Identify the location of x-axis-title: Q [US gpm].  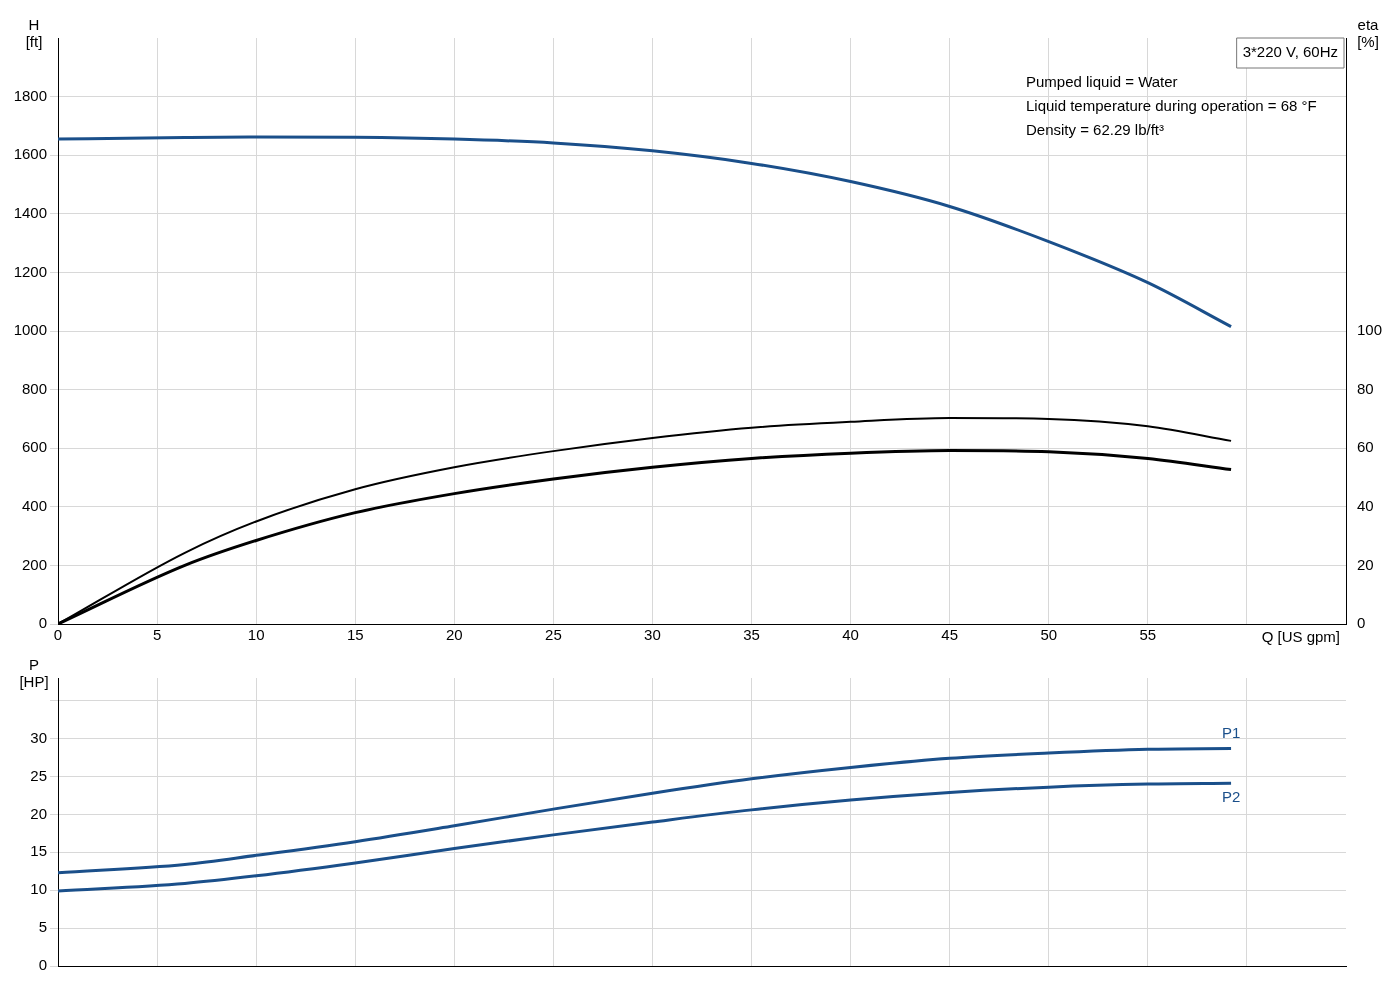
(1300, 636).